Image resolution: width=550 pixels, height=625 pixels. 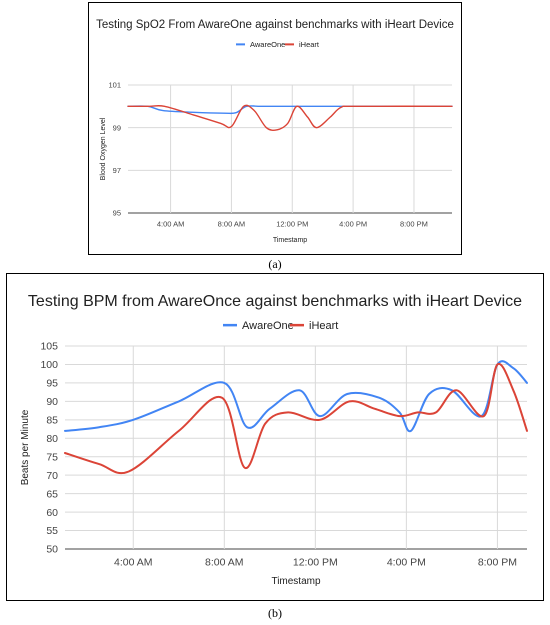 What do you see at coordinates (309, 44) in the screenshot?
I see `spo2-legend-label-1: iHeart` at bounding box center [309, 44].